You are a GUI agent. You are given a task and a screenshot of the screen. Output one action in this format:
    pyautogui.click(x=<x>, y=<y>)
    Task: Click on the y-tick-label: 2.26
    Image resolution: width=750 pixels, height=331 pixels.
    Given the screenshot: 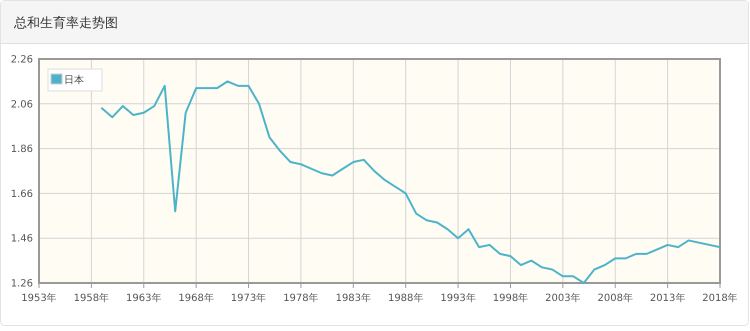 What is the action you would take?
    pyautogui.click(x=21, y=60)
    